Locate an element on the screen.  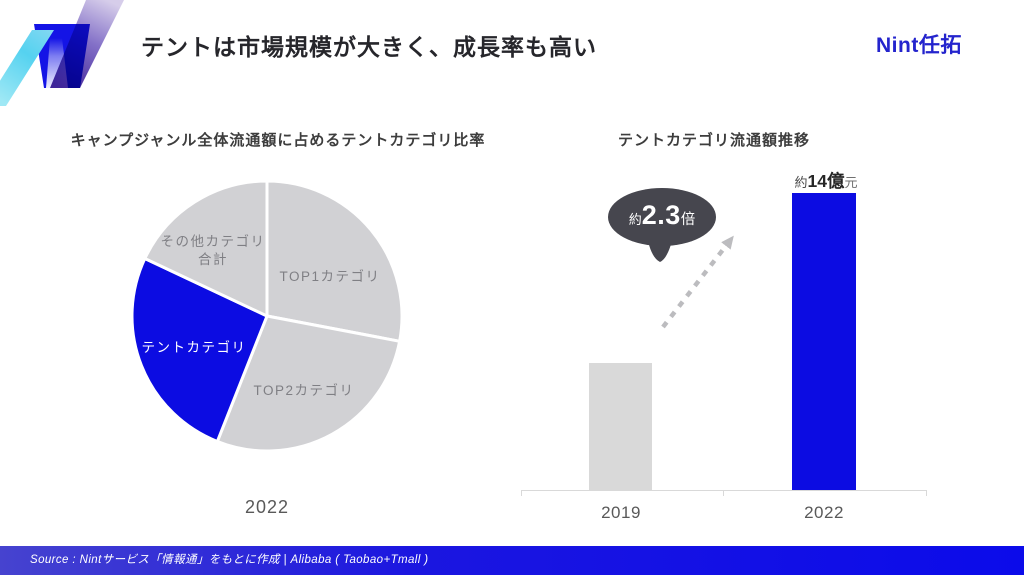
brand-logo: Nint任拓 is located at coordinates (919, 45).